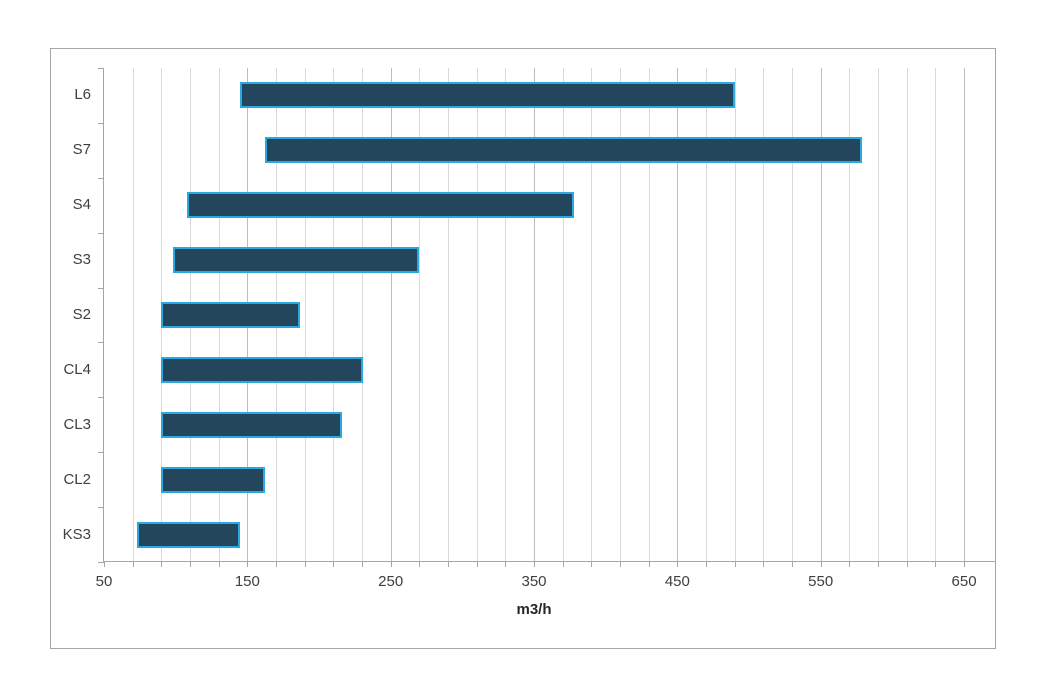 The height and width of the screenshot is (697, 1045). What do you see at coordinates (77, 369) in the screenshot?
I see `category-label-cl4: CL4` at bounding box center [77, 369].